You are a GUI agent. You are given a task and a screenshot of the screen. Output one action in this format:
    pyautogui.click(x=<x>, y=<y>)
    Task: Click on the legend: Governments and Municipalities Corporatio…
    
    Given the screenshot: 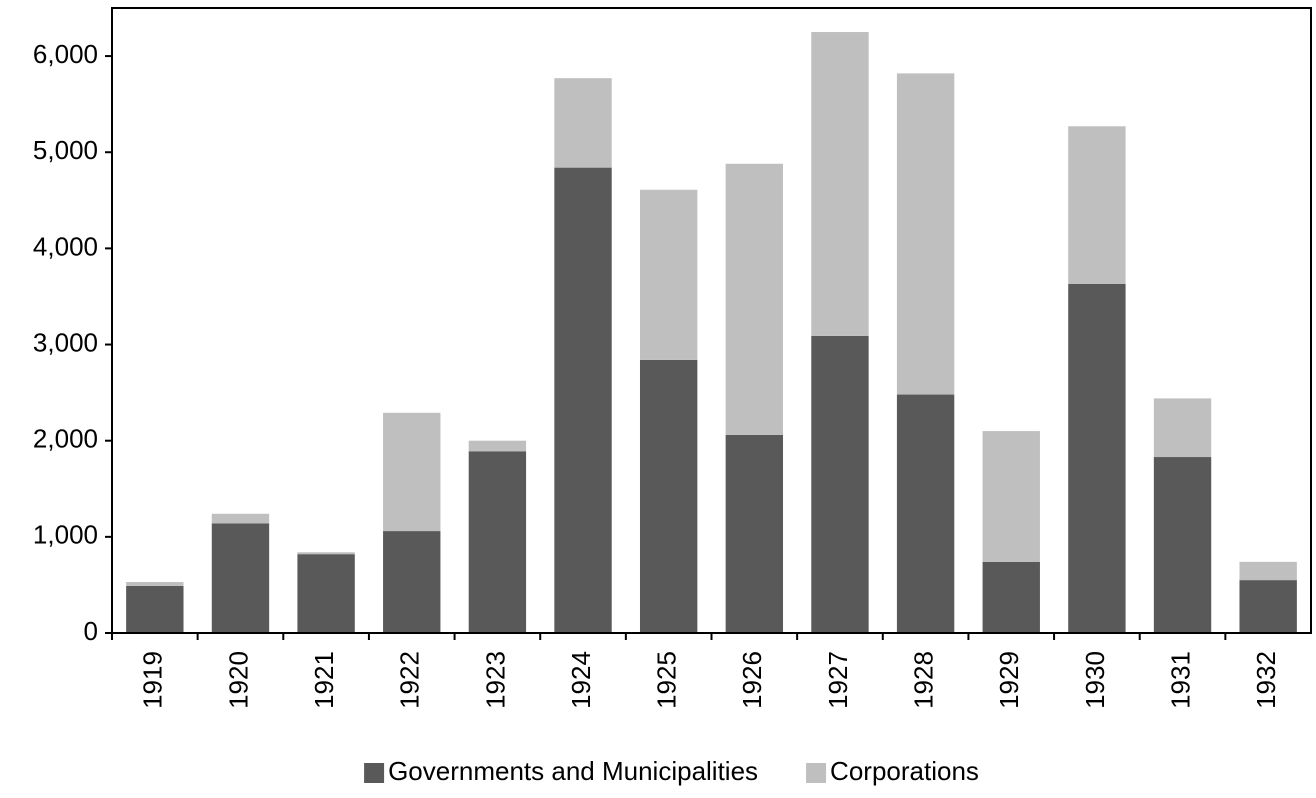 What is the action you would take?
    pyautogui.click(x=671, y=771)
    